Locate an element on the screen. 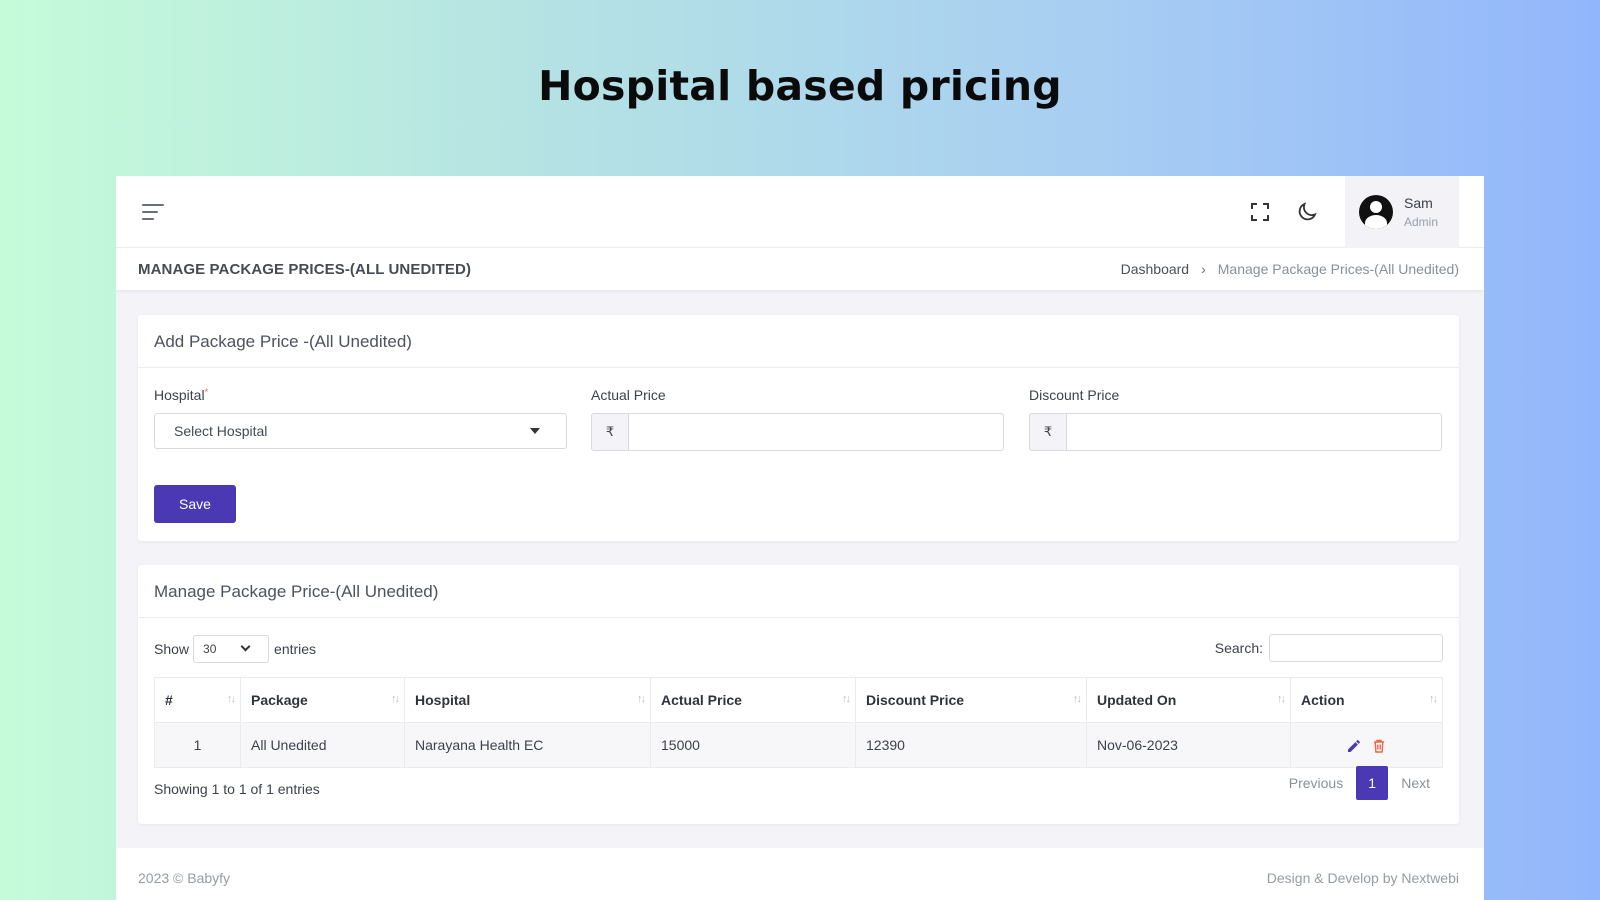 The width and height of the screenshot is (1600, 900). pagination: Previous 1 Next is located at coordinates (1359, 783).